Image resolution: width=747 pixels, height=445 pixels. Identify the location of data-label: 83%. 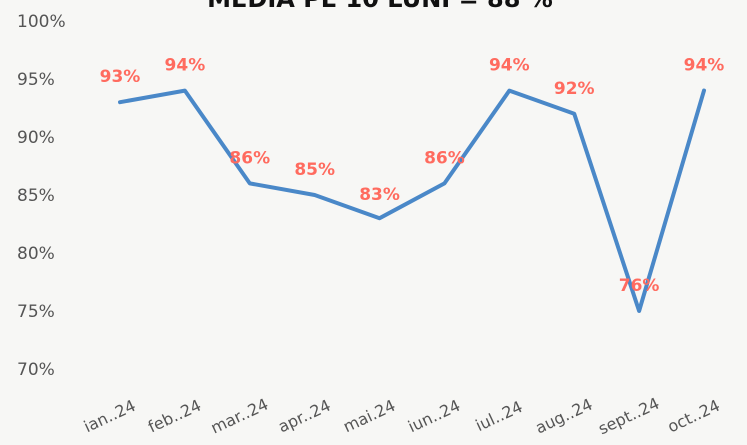
(379, 195).